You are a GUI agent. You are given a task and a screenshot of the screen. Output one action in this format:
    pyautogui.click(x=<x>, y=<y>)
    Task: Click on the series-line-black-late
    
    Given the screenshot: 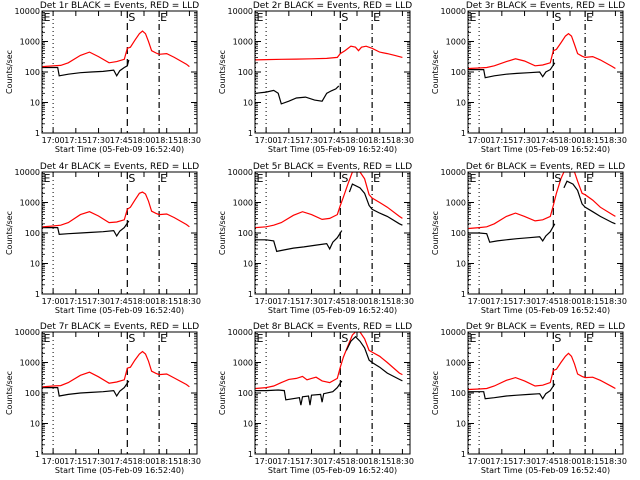 What is the action you would take?
    pyautogui.click(x=375, y=204)
    